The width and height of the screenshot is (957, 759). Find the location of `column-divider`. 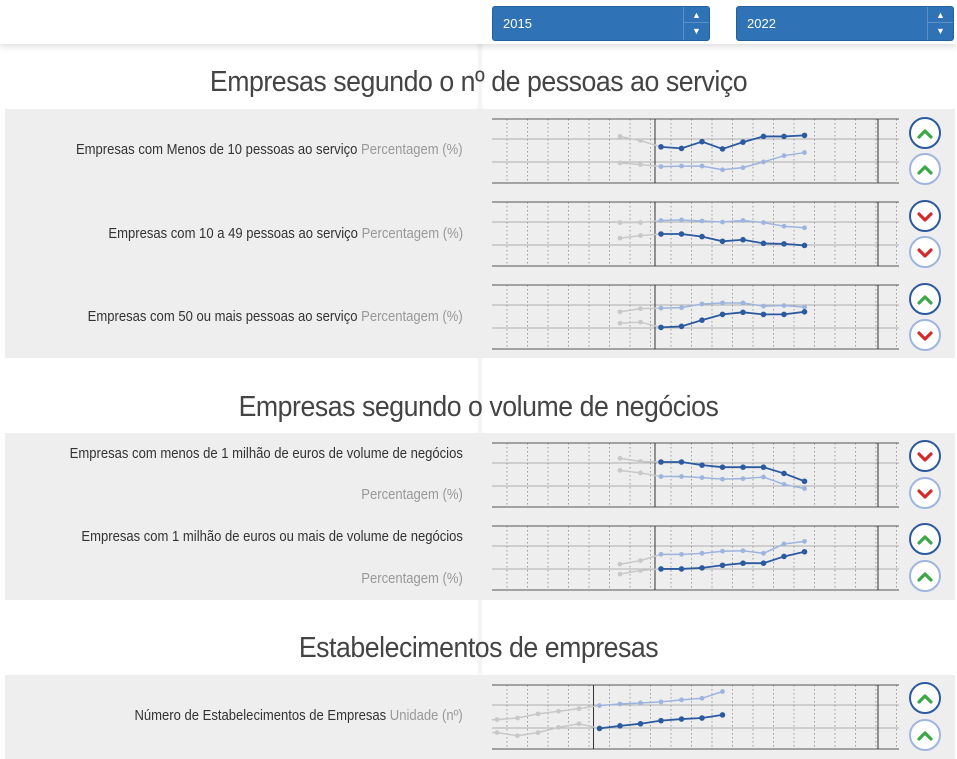

column-divider is located at coordinates (480, 401).